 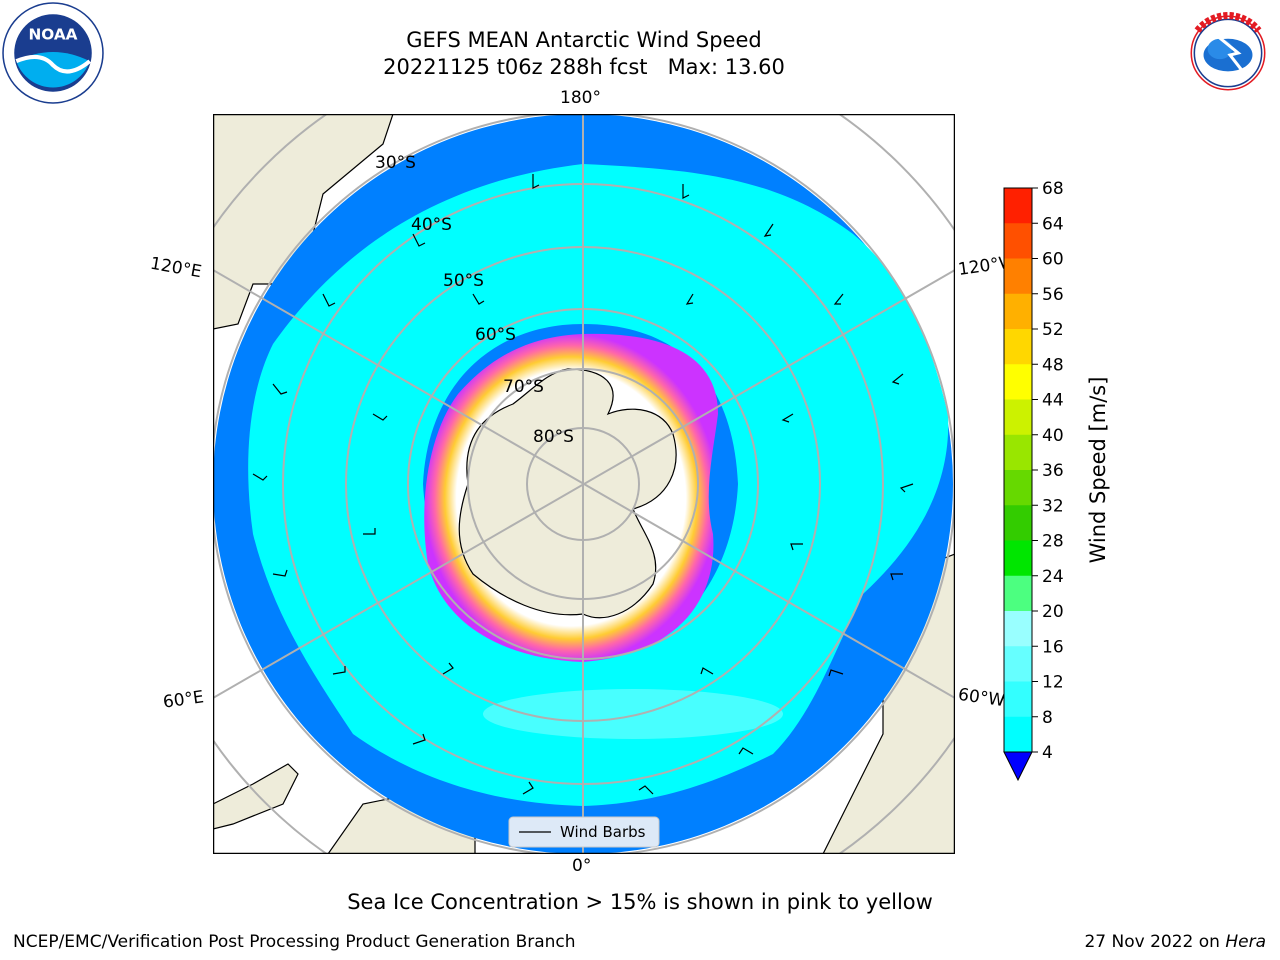 I want to click on colorbar-tick-label: 40, so click(x=1053, y=436).